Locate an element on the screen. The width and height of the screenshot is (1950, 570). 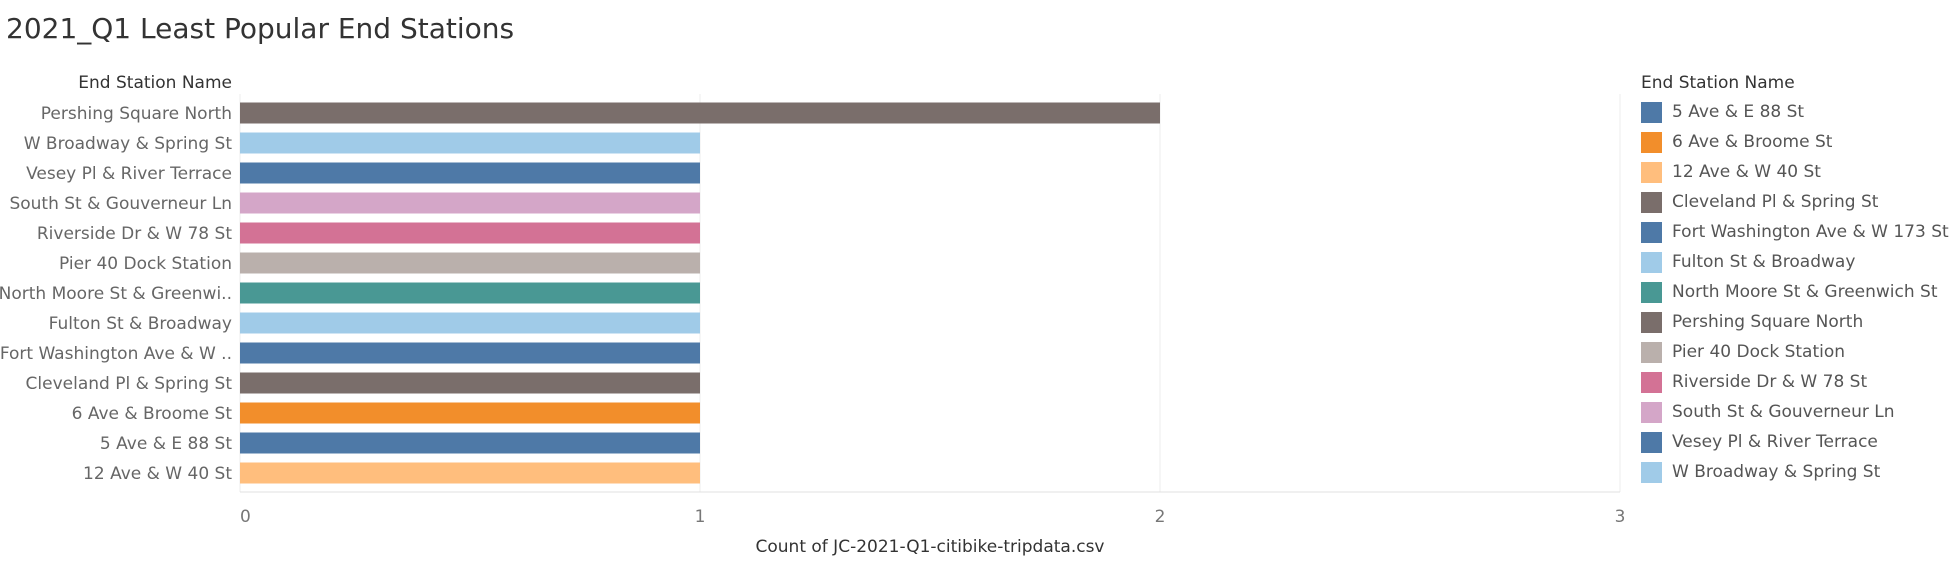
legend-item: 5 Ave & E 88 St is located at coordinates (1793, 112).